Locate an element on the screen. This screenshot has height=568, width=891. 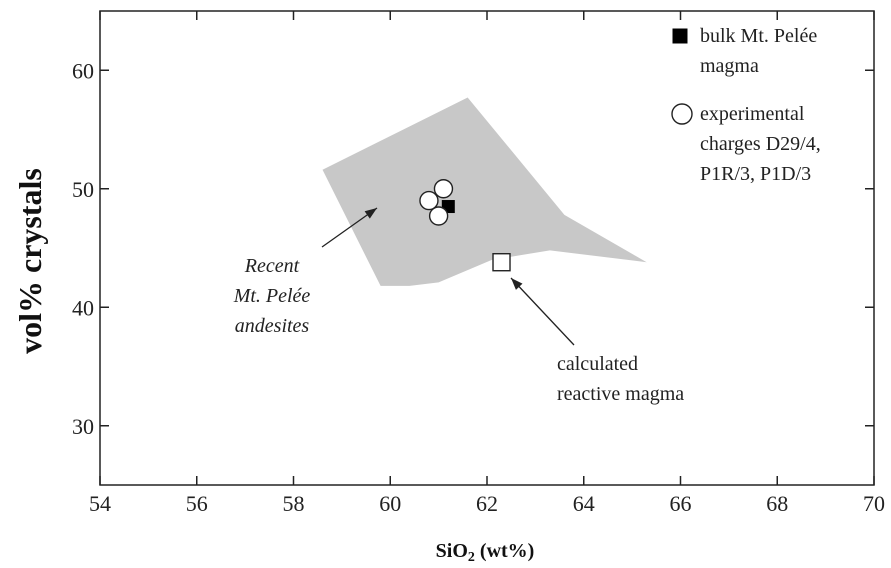
x-tick-label: 60 is located at coordinates (390, 503).